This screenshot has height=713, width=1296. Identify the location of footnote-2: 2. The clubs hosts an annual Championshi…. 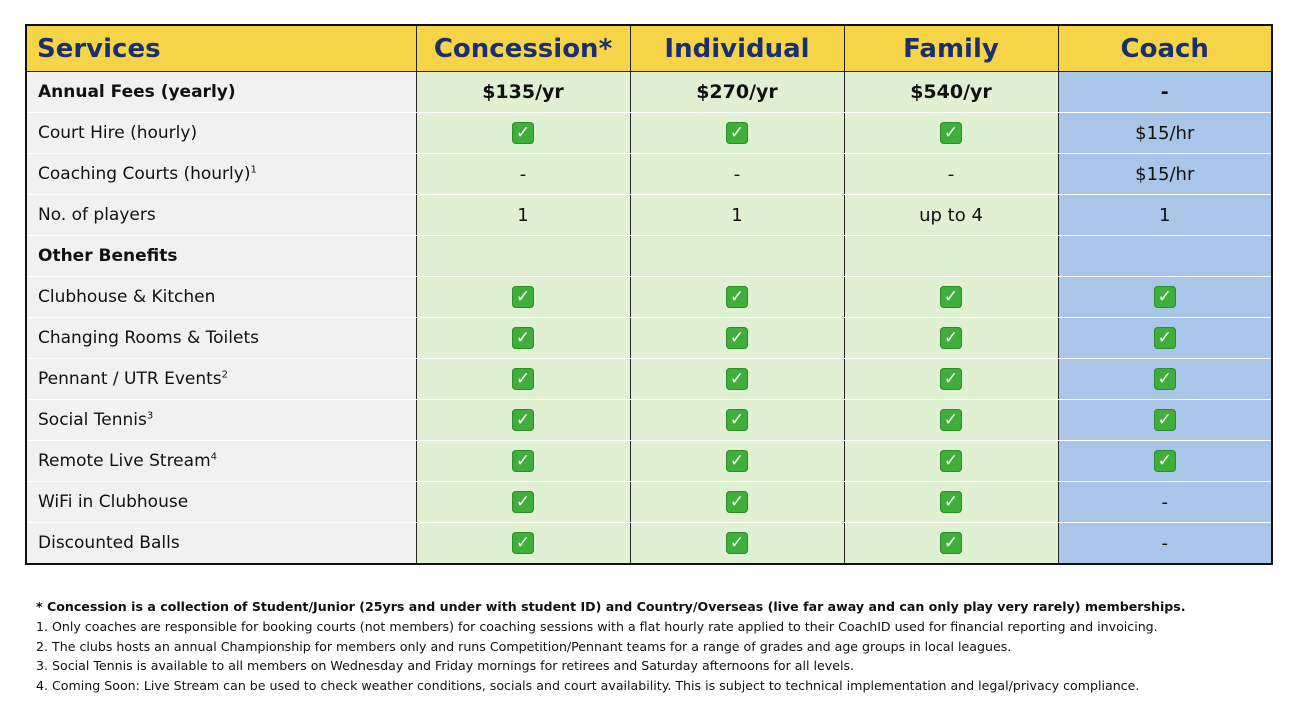
(524, 646).